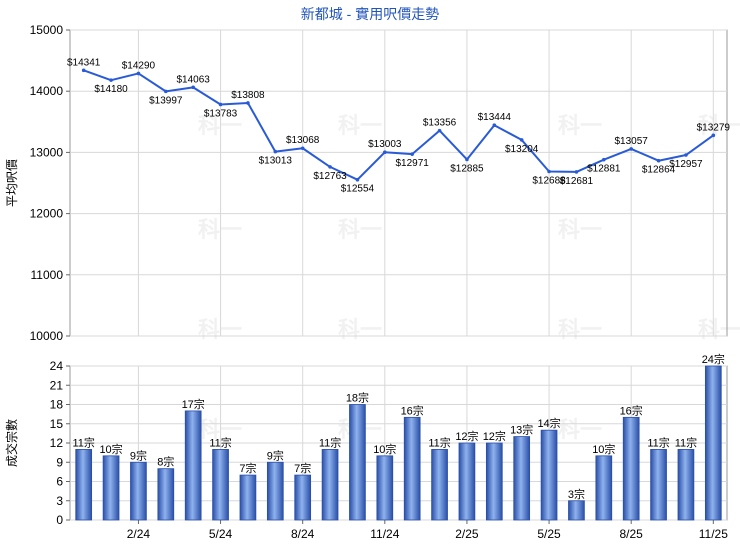 The image size is (740, 550). Describe the element at coordinates (47, 152) in the screenshot. I see `price-tick-label: 13000` at that location.